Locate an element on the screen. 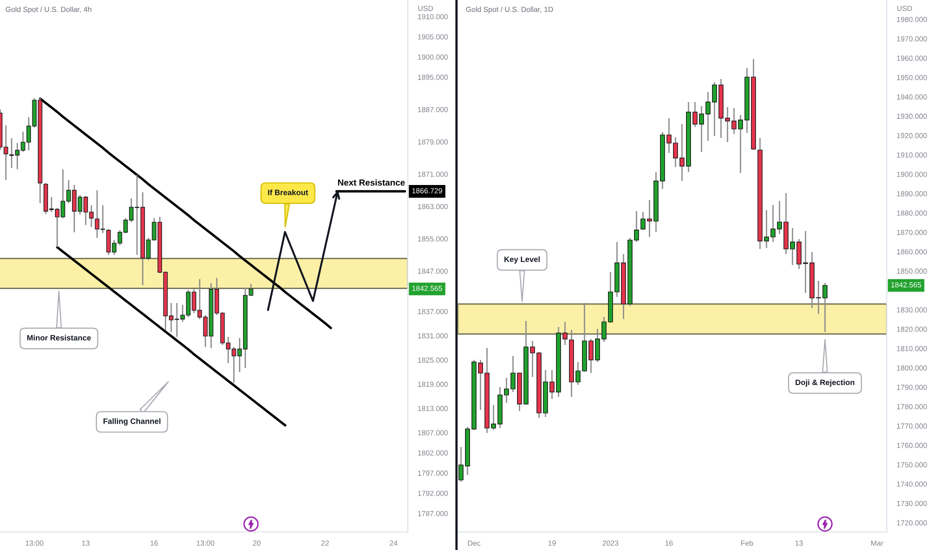 This screenshot has height=550, width=932. series-label: Next Resistance is located at coordinates (371, 182).